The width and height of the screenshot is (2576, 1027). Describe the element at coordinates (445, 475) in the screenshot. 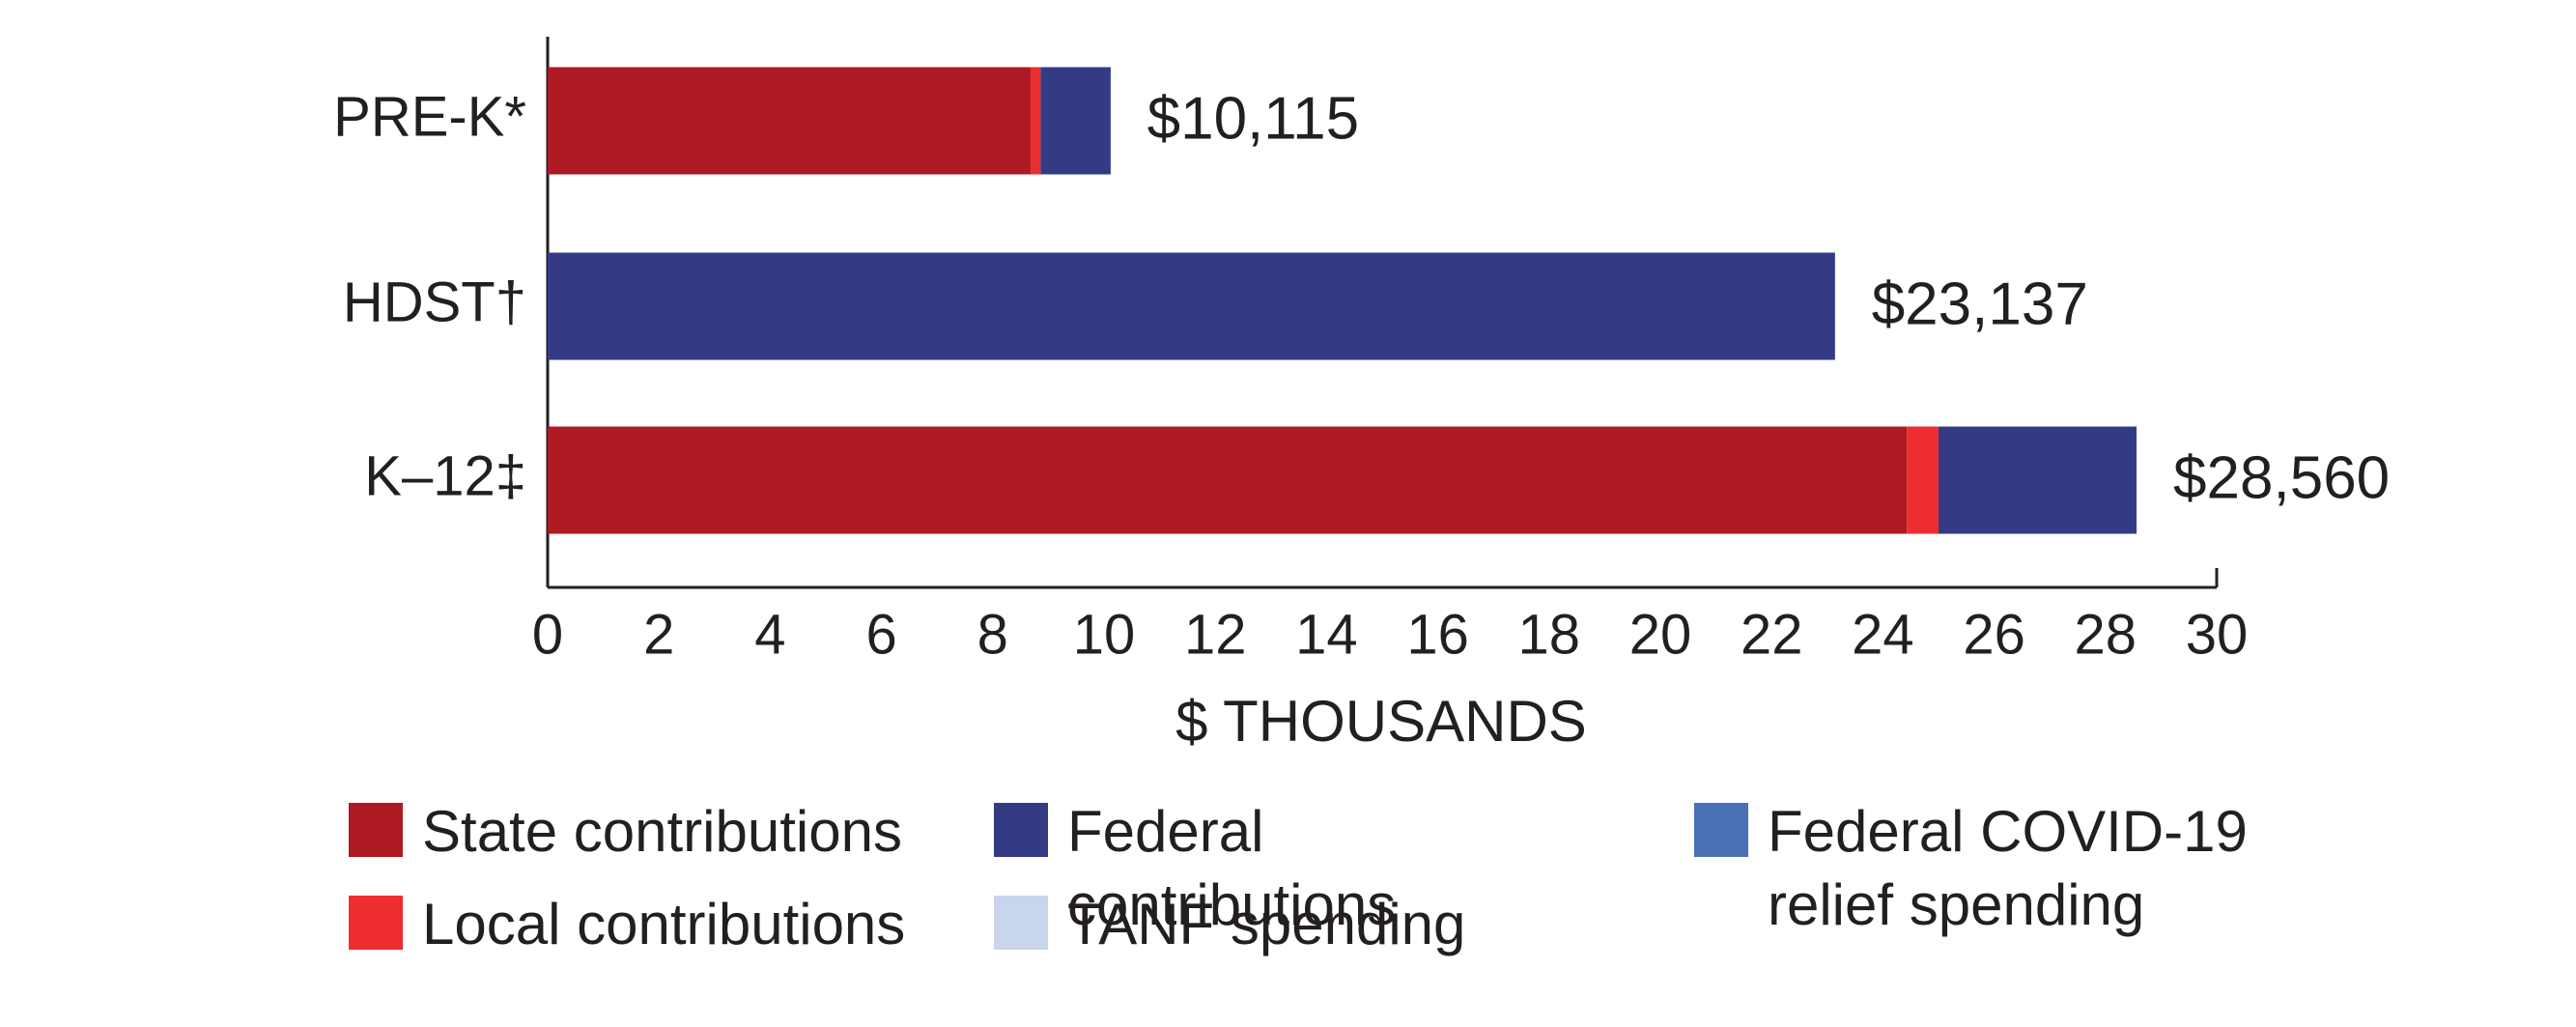

I see `y-tick-label: K–12‡` at that location.